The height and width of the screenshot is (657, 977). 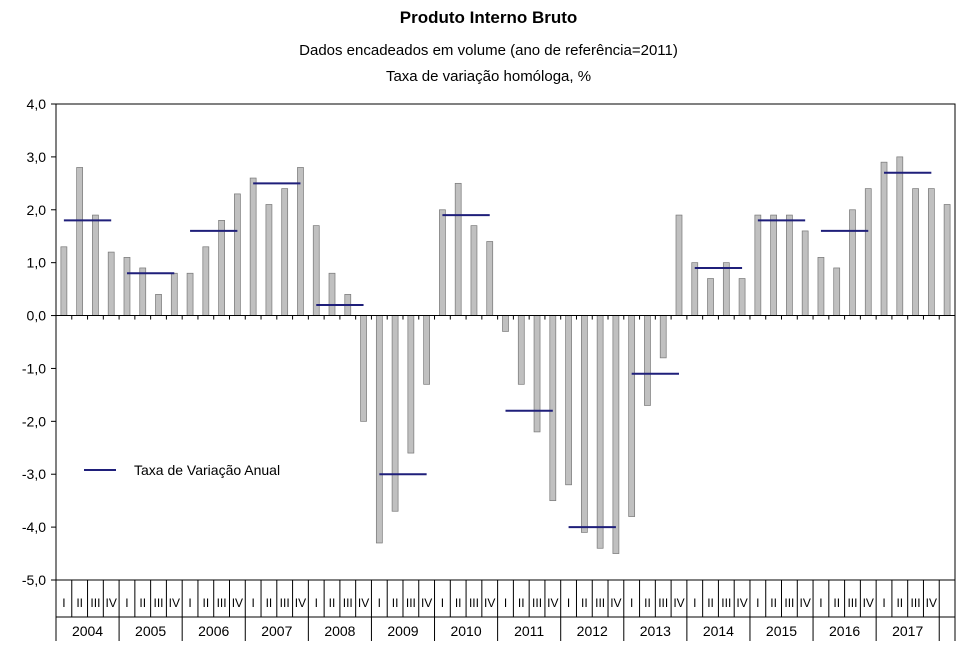 What do you see at coordinates (213, 631) in the screenshot?
I see `year-label-2006: 2006` at bounding box center [213, 631].